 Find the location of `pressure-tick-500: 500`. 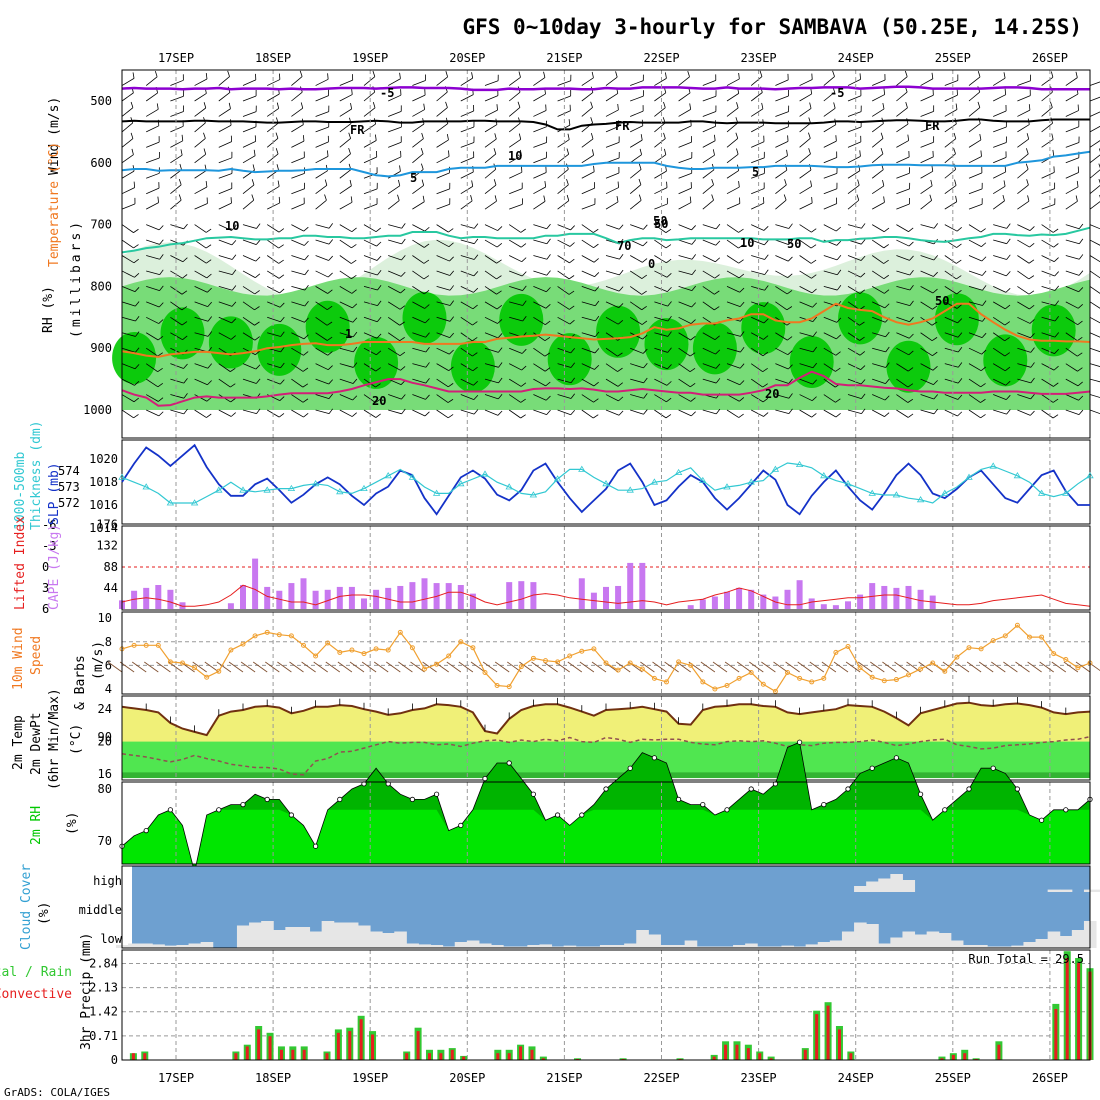

pressure-tick-500: 500 is located at coordinates (101, 101).